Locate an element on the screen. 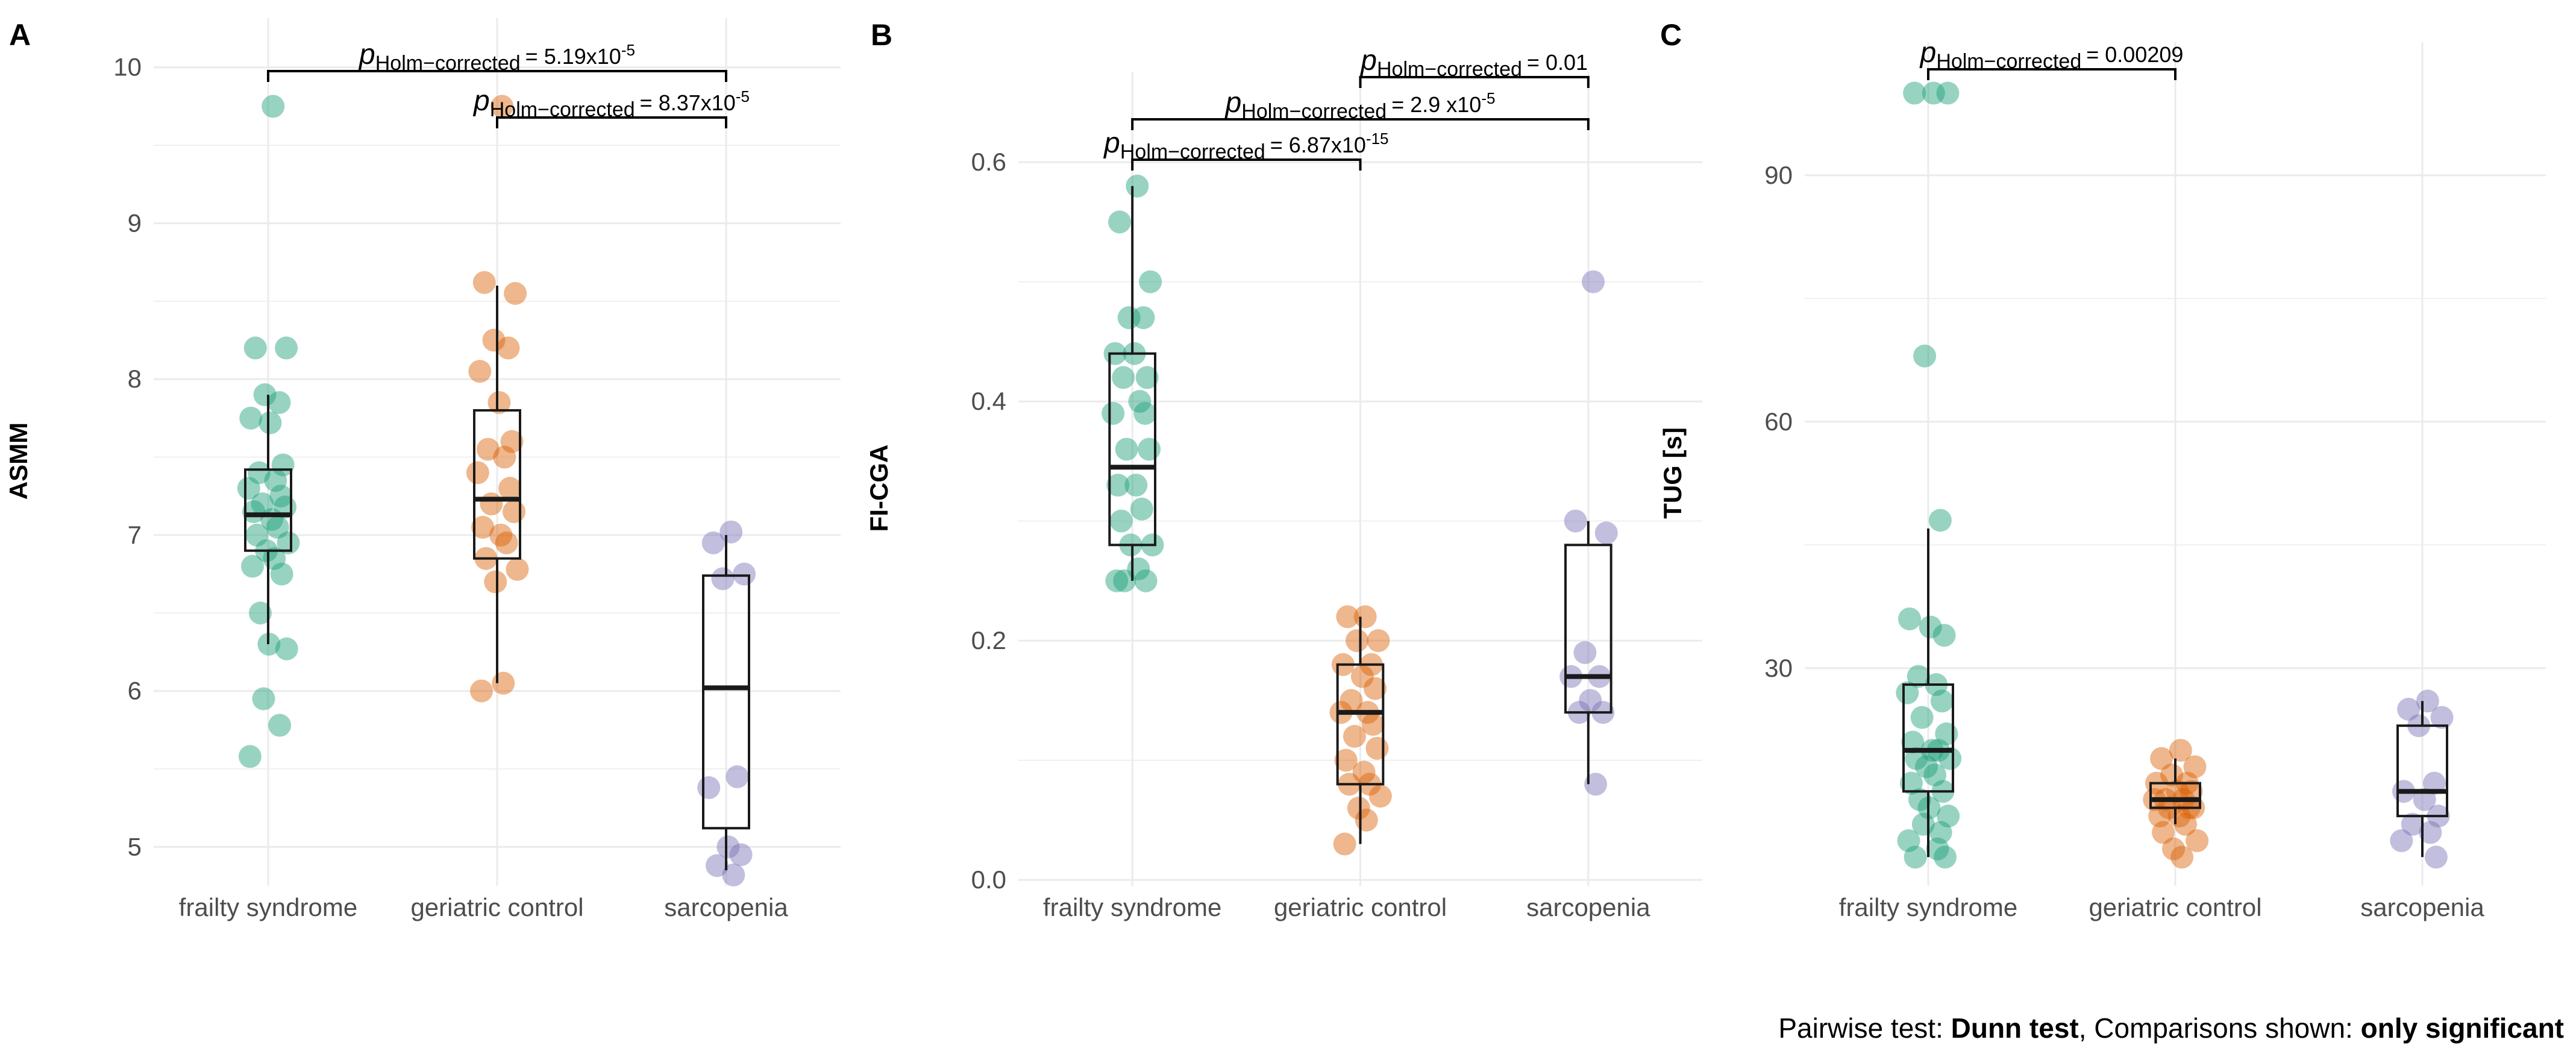 Image resolution: width=2576 pixels, height=1054 pixels. significance-label: pHolm−corrected = 5.19x10-5 is located at coordinates (496, 57).